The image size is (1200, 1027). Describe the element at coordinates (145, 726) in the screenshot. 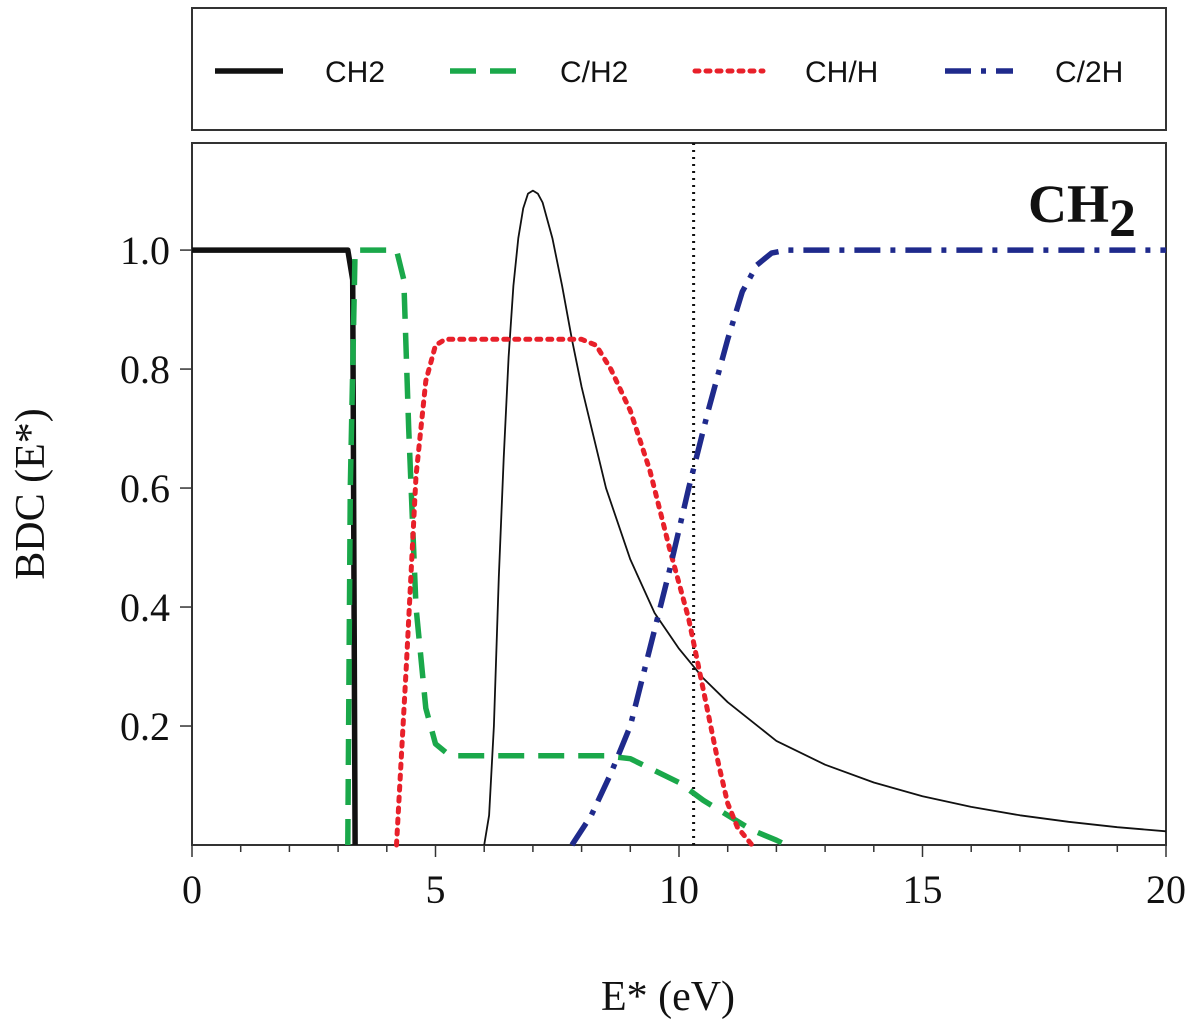

I see `y-tick-label: 0.2` at that location.